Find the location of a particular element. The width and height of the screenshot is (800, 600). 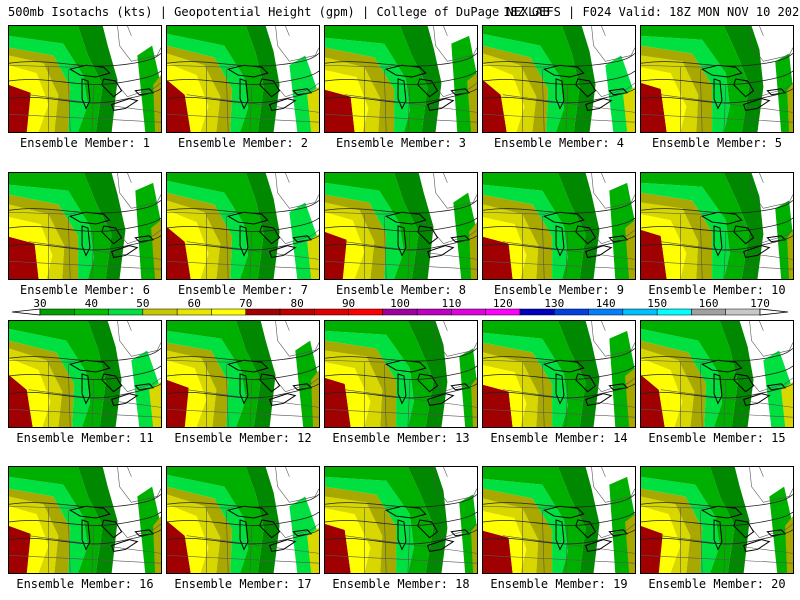

colorbar-legend: 30 40 50 60 70 80 90 100 110 120 130 140 150 160 170 is located at coordinates (400, 308).